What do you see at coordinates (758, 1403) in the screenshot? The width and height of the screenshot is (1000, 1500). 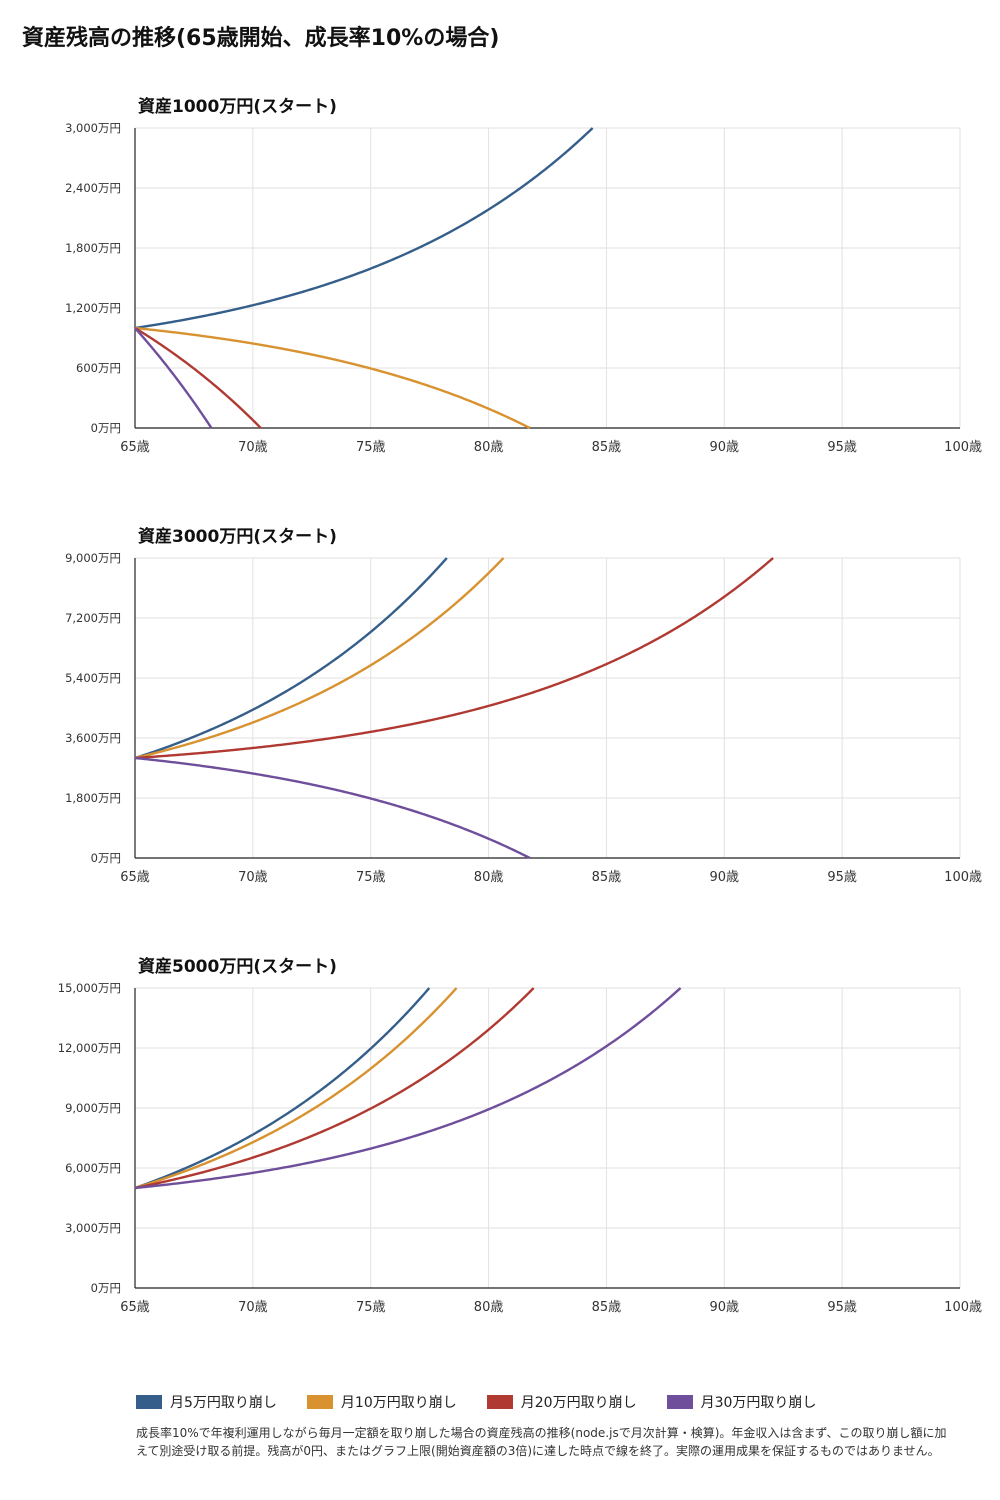 I see `legend-label: 月30万円取り崩し` at bounding box center [758, 1403].